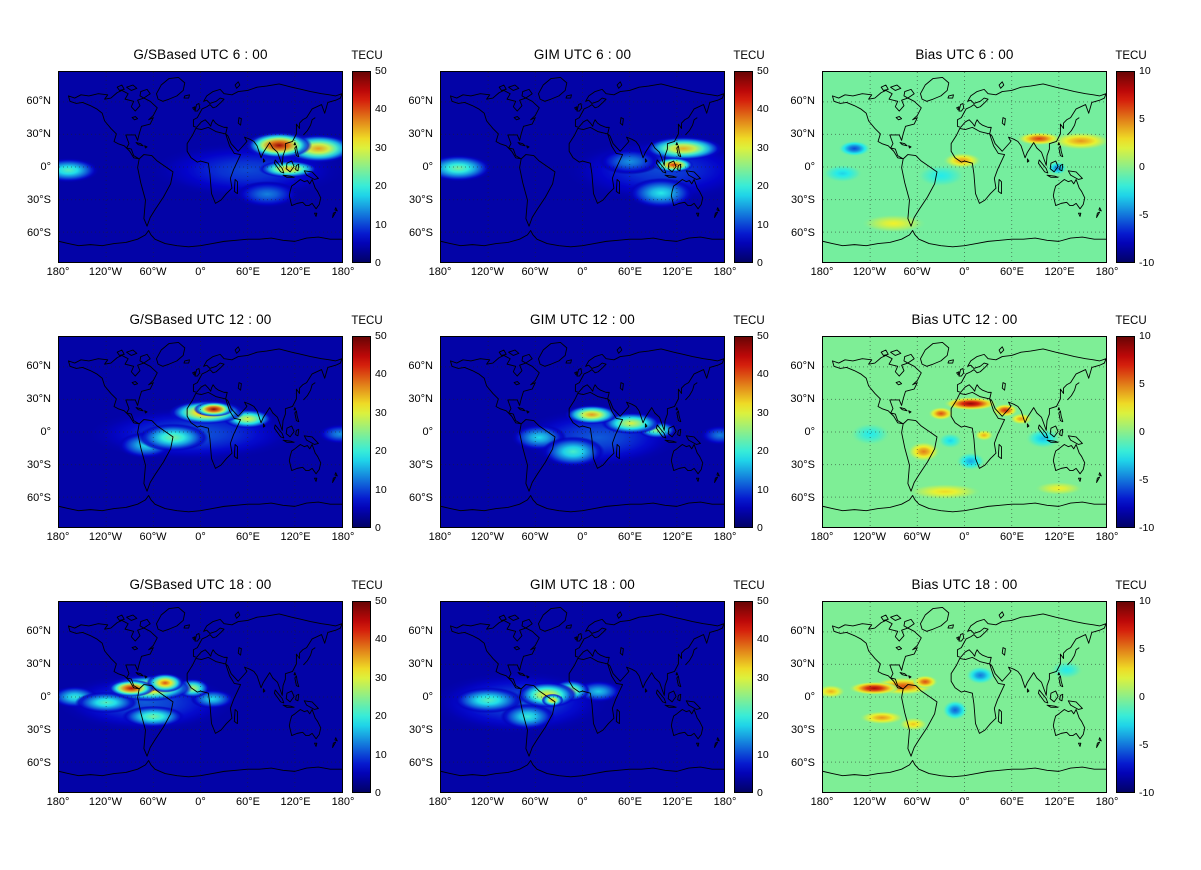  Describe the element at coordinates (200, 319) in the screenshot. I see `panel-title: G/SBased UTC 12 : 00` at that location.